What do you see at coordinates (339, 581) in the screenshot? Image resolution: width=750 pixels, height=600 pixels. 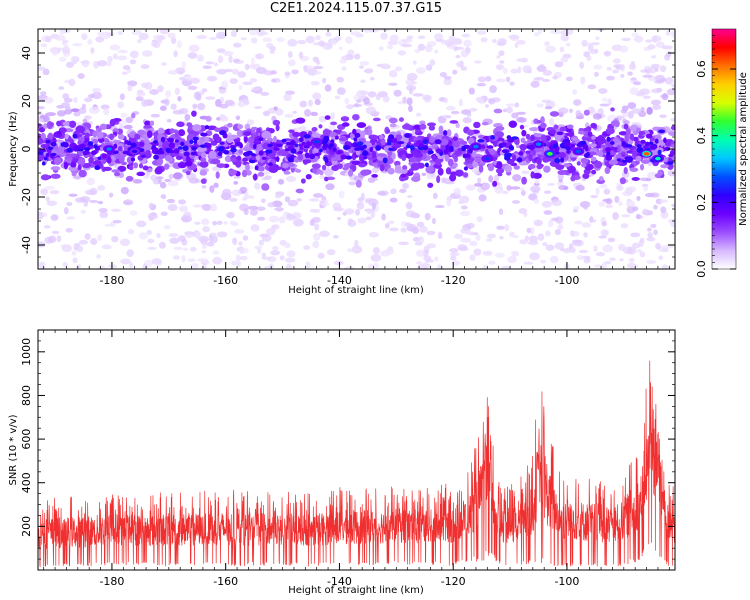 I see `x-tick-label: -140` at bounding box center [339, 581].